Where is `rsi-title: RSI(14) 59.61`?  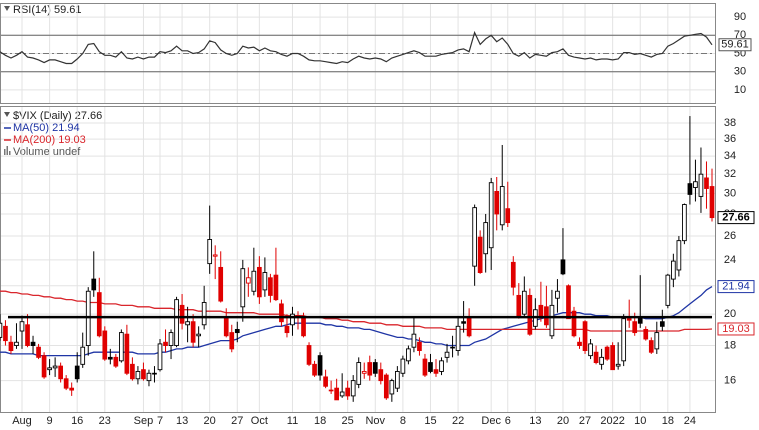
rsi-title: RSI(14) 59.61 is located at coordinates (47, 10).